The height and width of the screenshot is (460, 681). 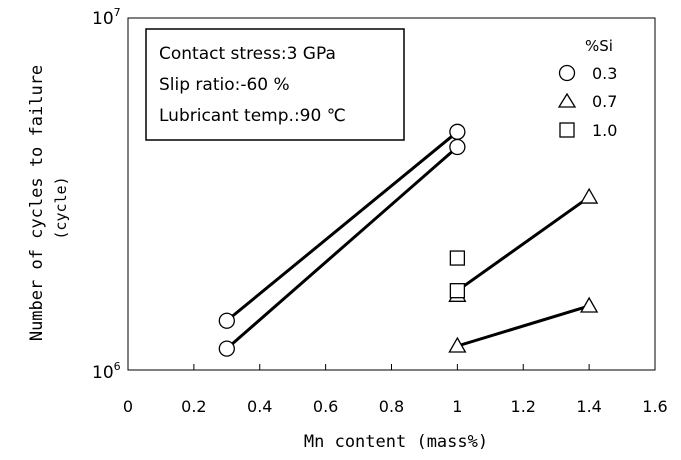 I want to click on condition-contact-stress: Contact stress:3 GPa, so click(x=247, y=54).